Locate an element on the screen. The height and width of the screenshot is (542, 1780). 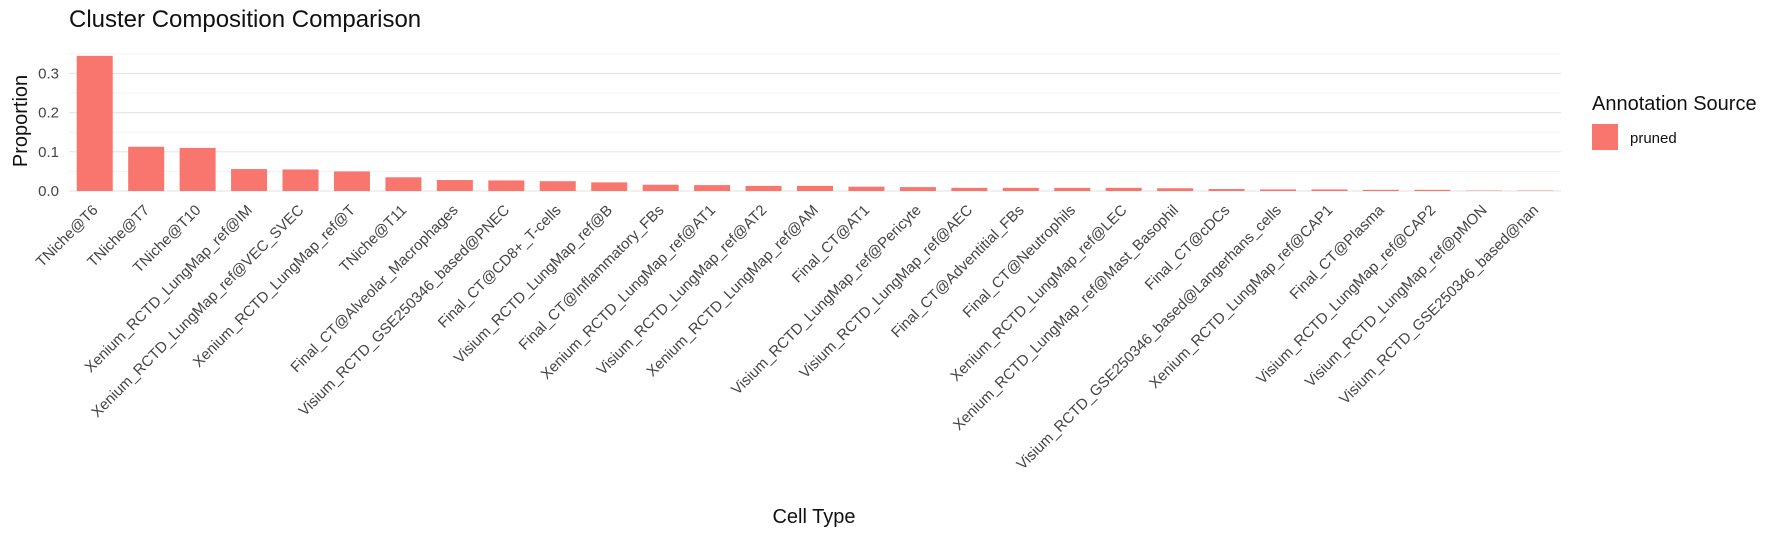
legend-swatch-pruned is located at coordinates (1605, 137).